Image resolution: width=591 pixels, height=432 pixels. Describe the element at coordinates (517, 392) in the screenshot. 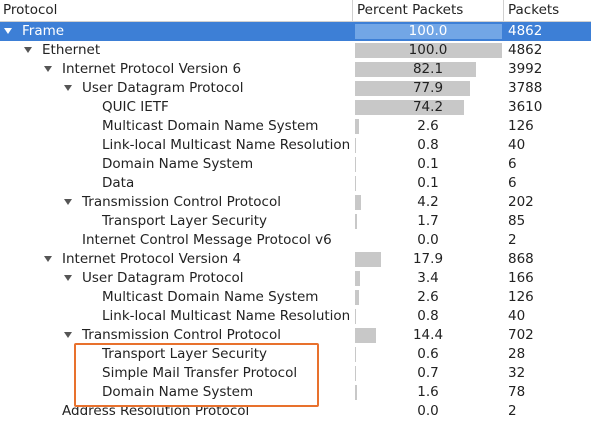

I see `packets-value: 78` at that location.